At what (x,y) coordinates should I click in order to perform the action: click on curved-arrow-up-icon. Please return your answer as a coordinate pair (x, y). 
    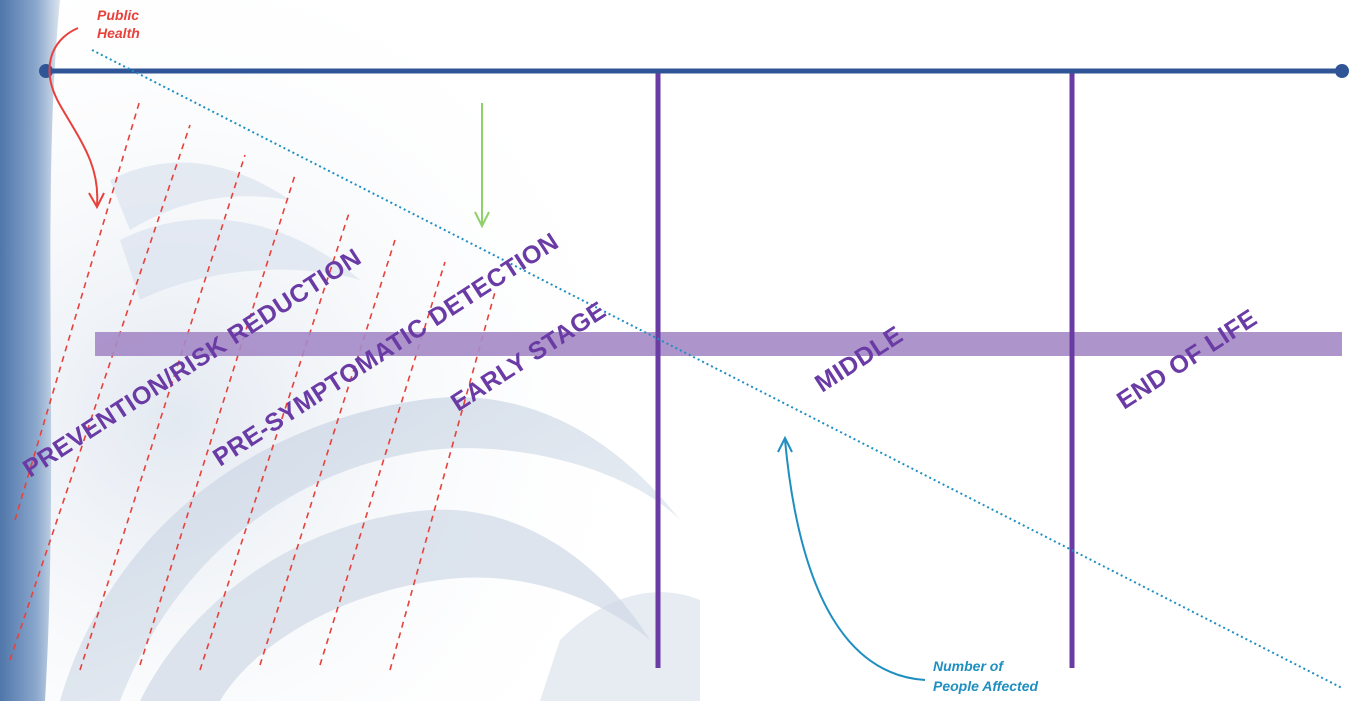
    Looking at the image, I should click on (851, 558).